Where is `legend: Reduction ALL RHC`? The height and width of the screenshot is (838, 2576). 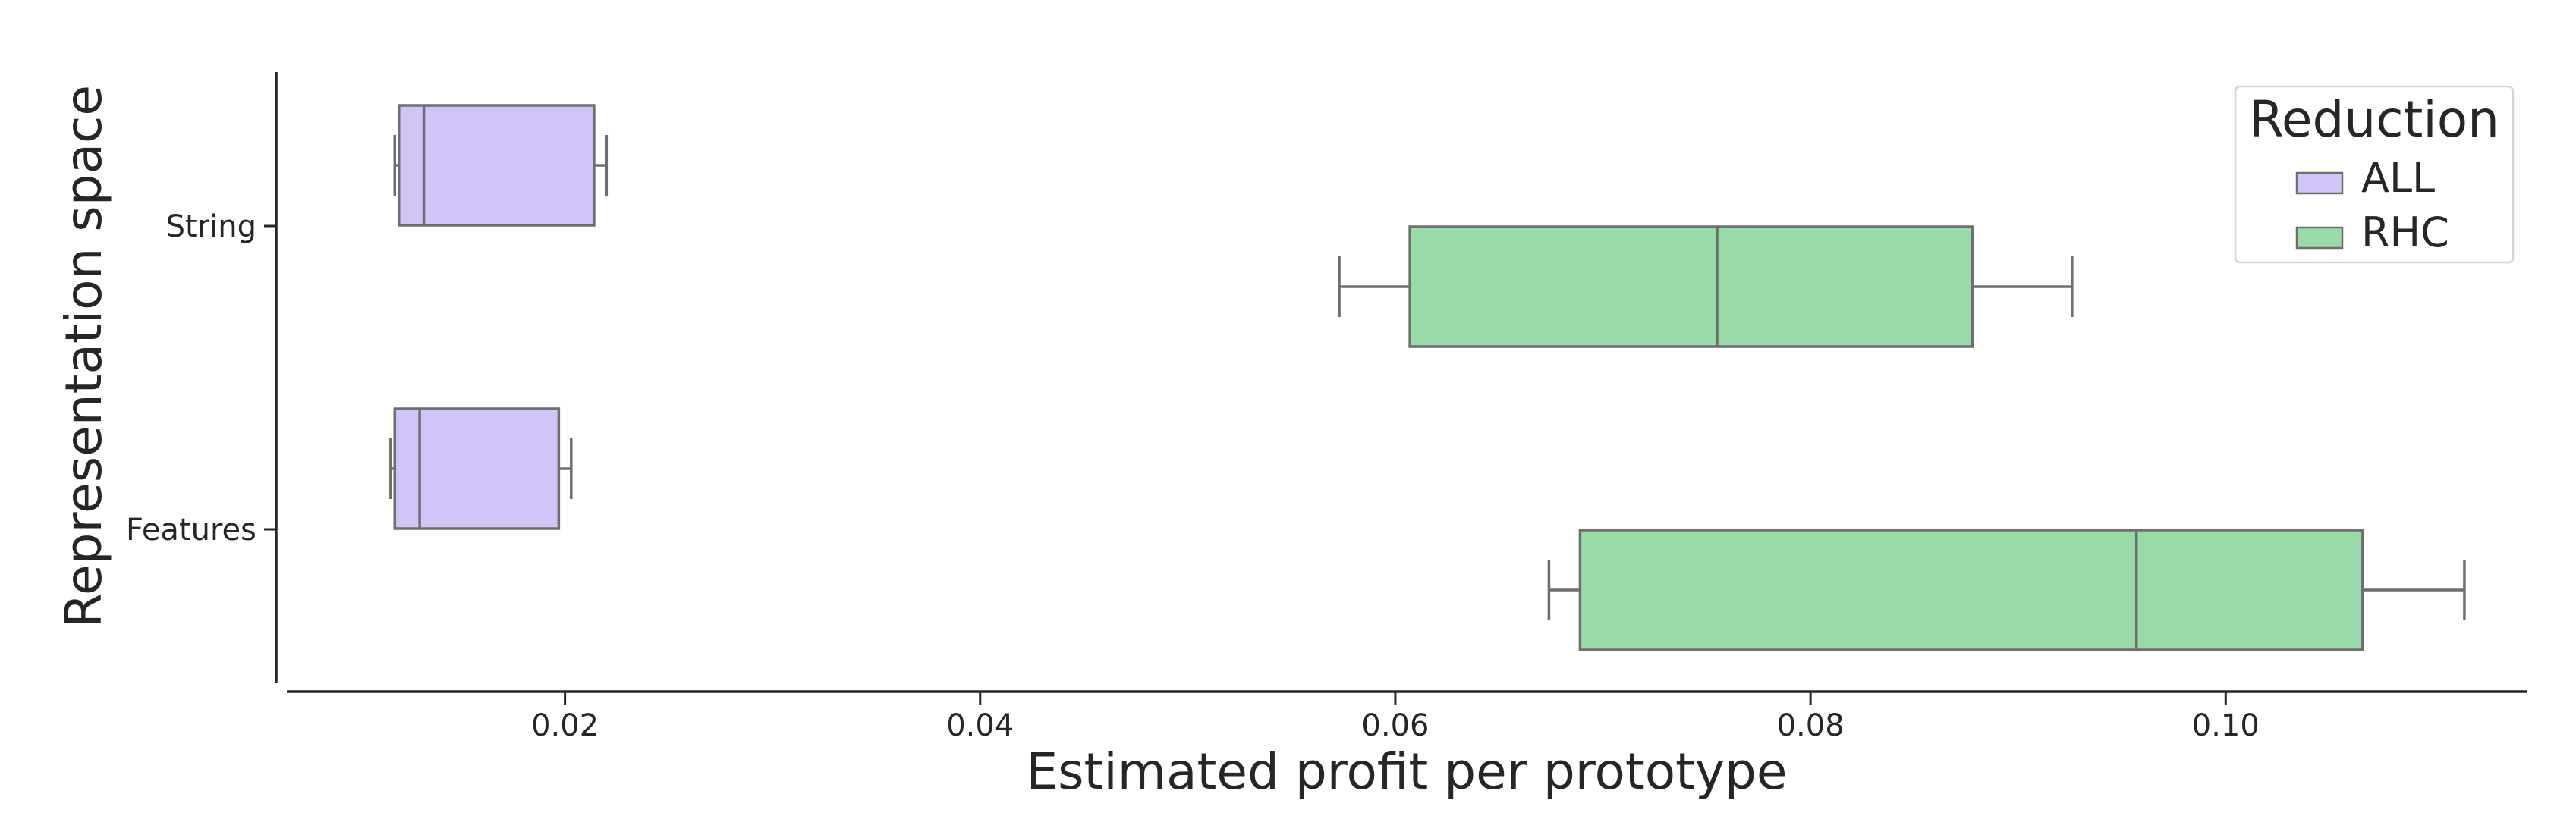 legend: Reduction ALL RHC is located at coordinates (2374, 174).